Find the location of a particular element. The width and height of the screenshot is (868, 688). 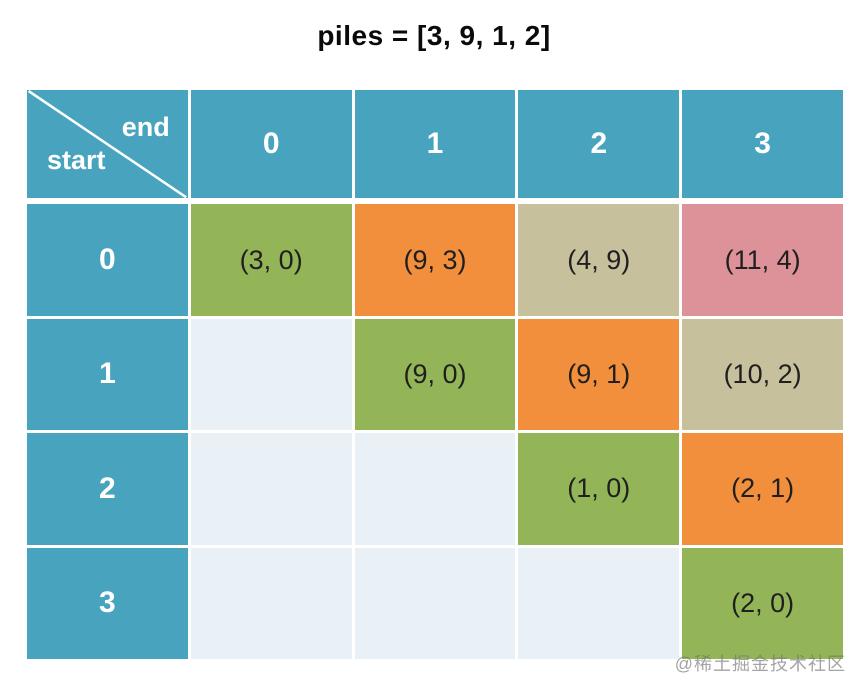

cell-start3-end1 is located at coordinates (435, 603).